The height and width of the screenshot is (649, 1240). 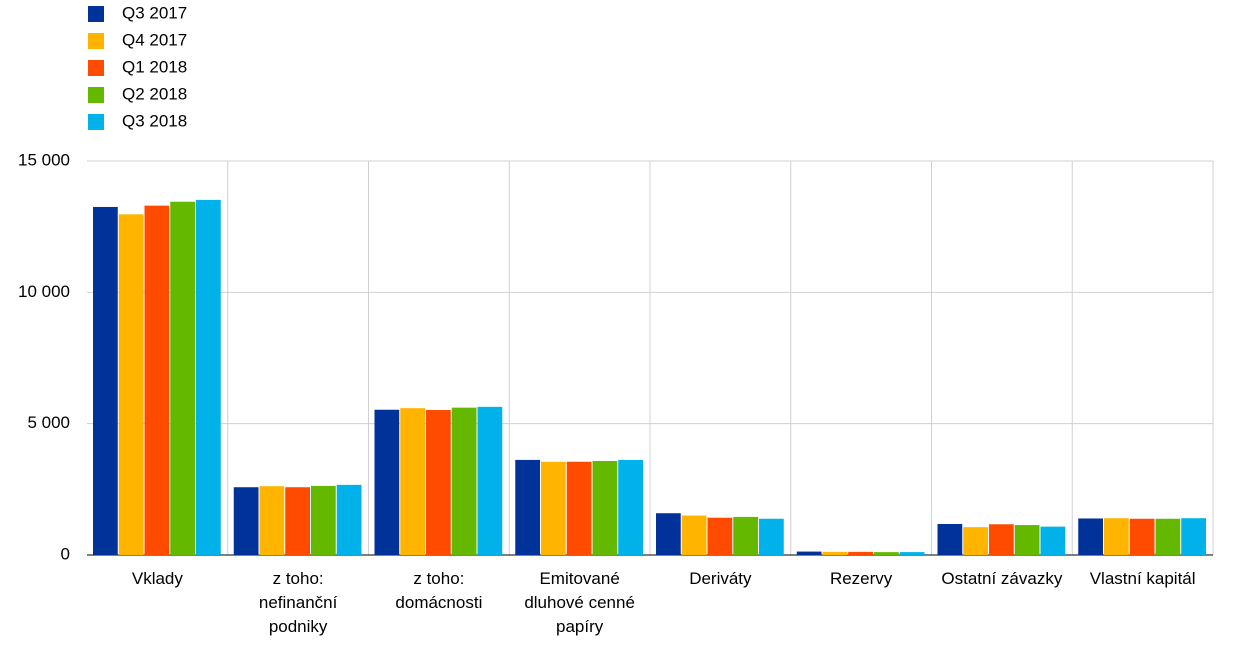 What do you see at coordinates (157, 578) in the screenshot?
I see `x-tick-label: Vklady` at bounding box center [157, 578].